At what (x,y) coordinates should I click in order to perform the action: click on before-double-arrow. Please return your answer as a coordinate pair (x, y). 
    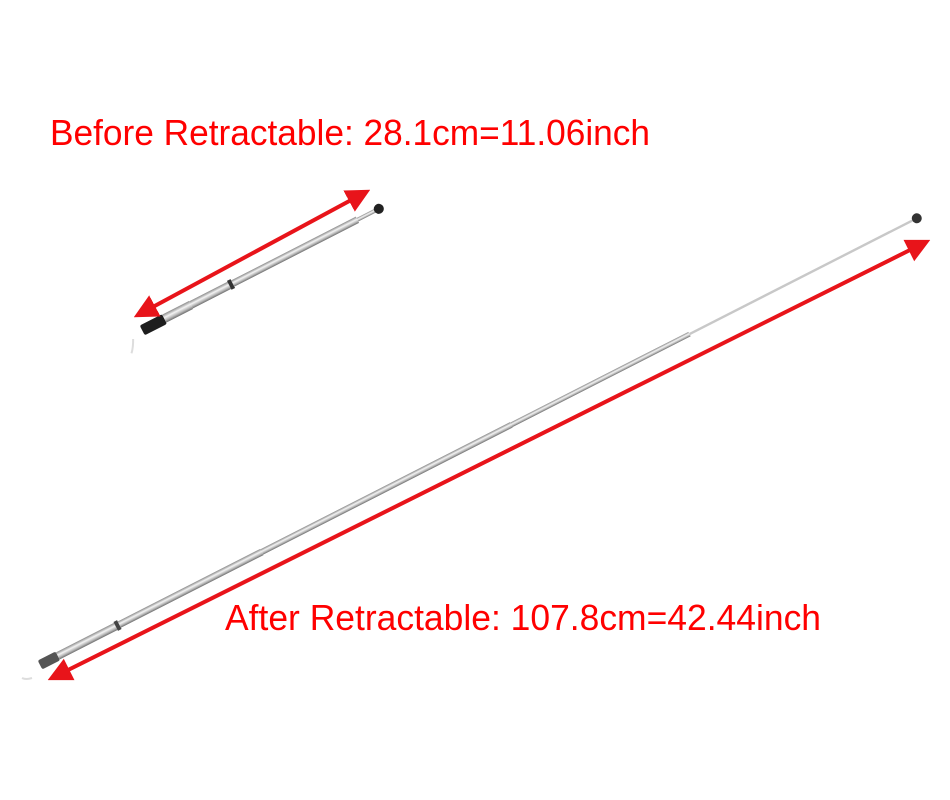
    Looking at the image, I should click on (252, 253).